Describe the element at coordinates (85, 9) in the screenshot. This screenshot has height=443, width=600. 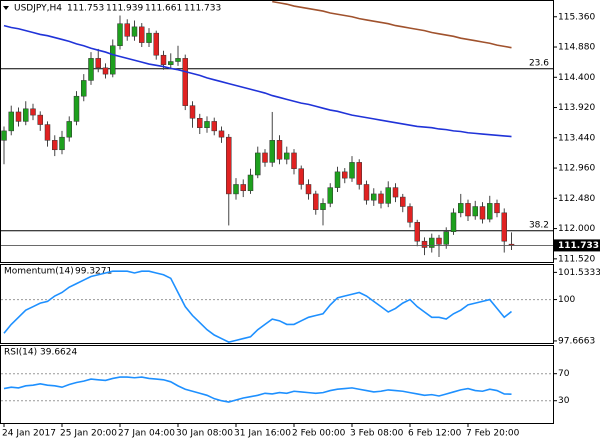
I see `last-open: 111.753` at that location.